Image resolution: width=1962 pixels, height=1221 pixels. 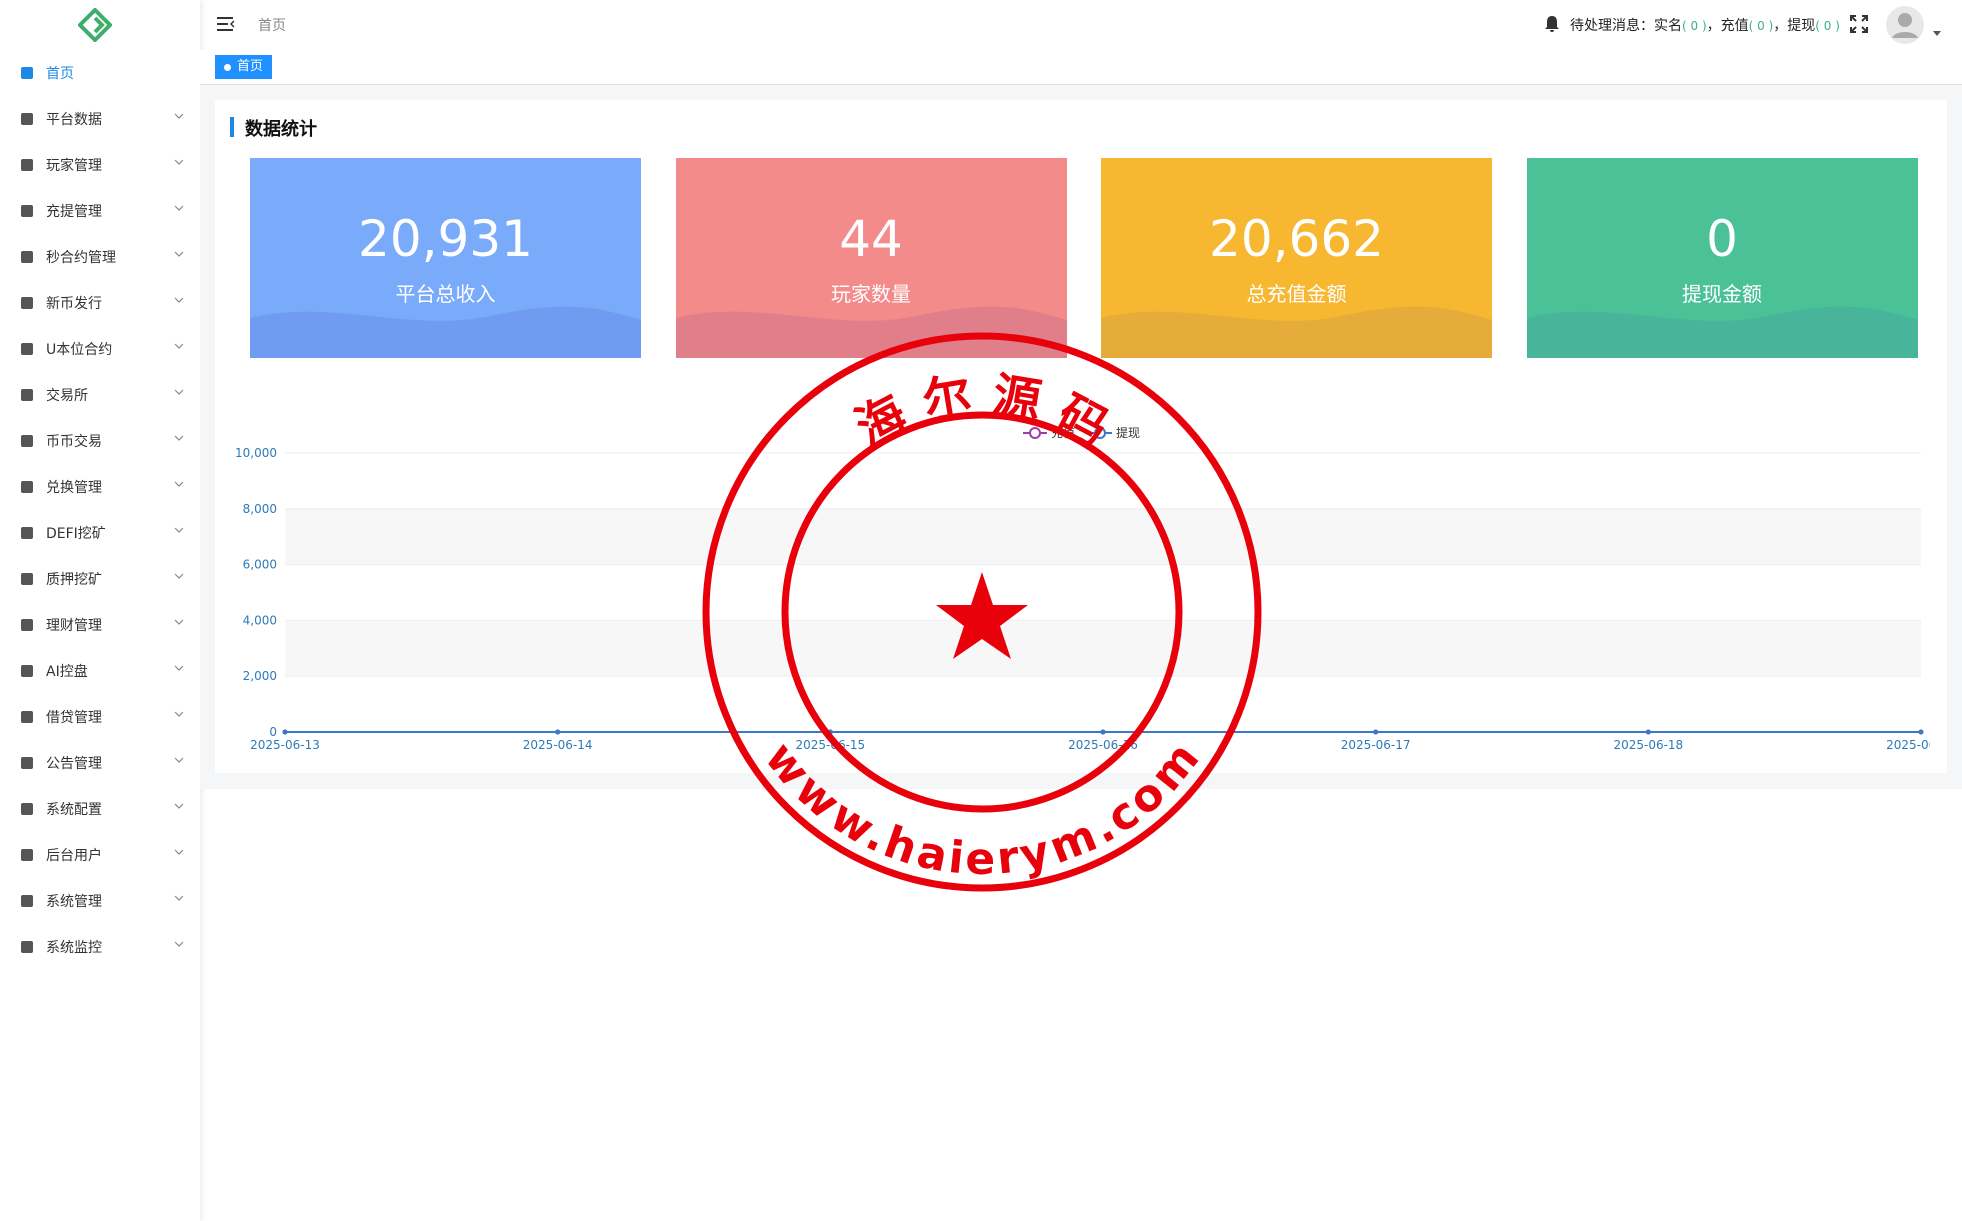 What do you see at coordinates (1761, 26) in the screenshot?
I see `notice-count: ( 0 )` at bounding box center [1761, 26].